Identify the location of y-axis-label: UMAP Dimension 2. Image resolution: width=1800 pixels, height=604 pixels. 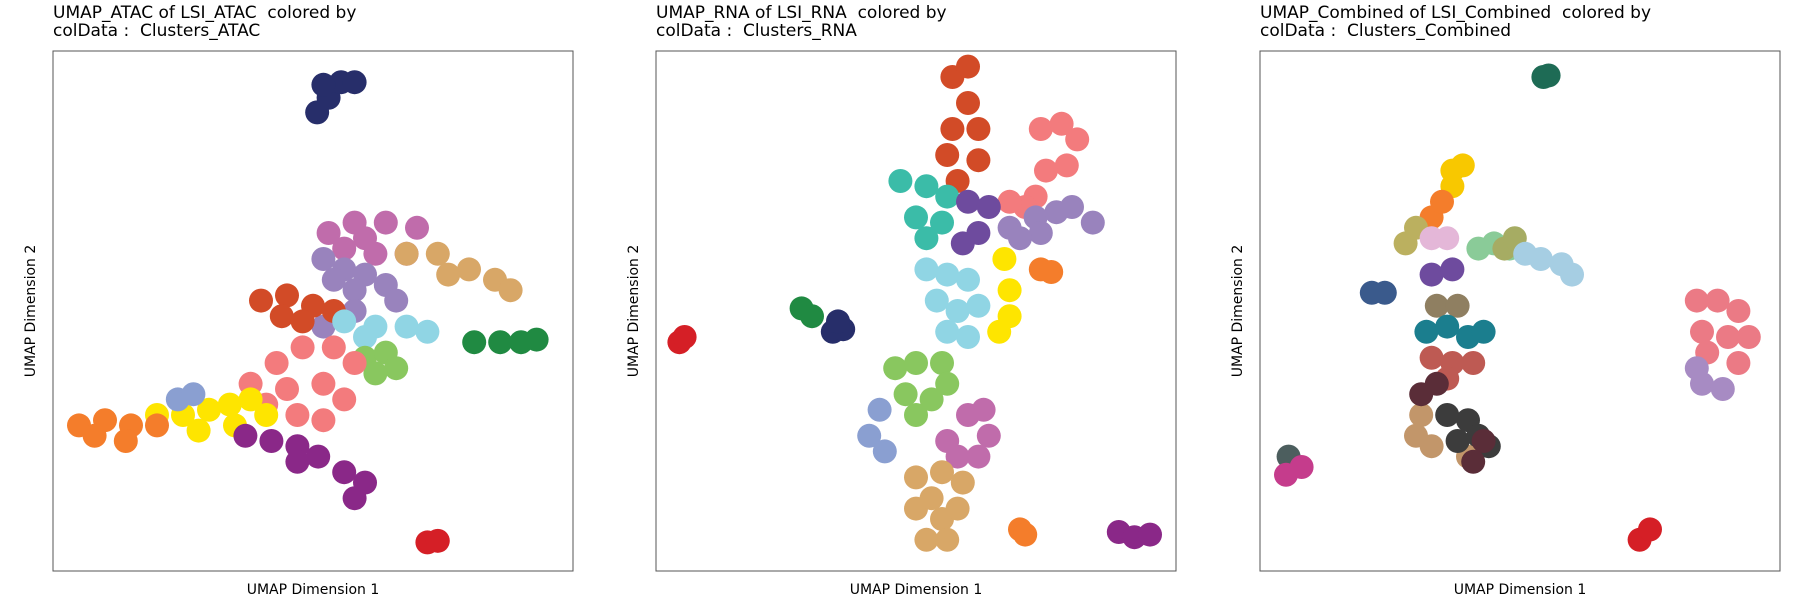
(31, 311).